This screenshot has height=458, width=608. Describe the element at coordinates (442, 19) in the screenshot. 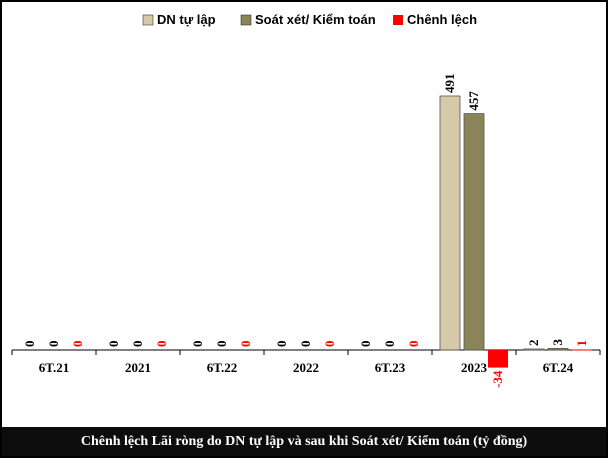

I see `legend-label-chenh-lech: Chênh lệch` at that location.